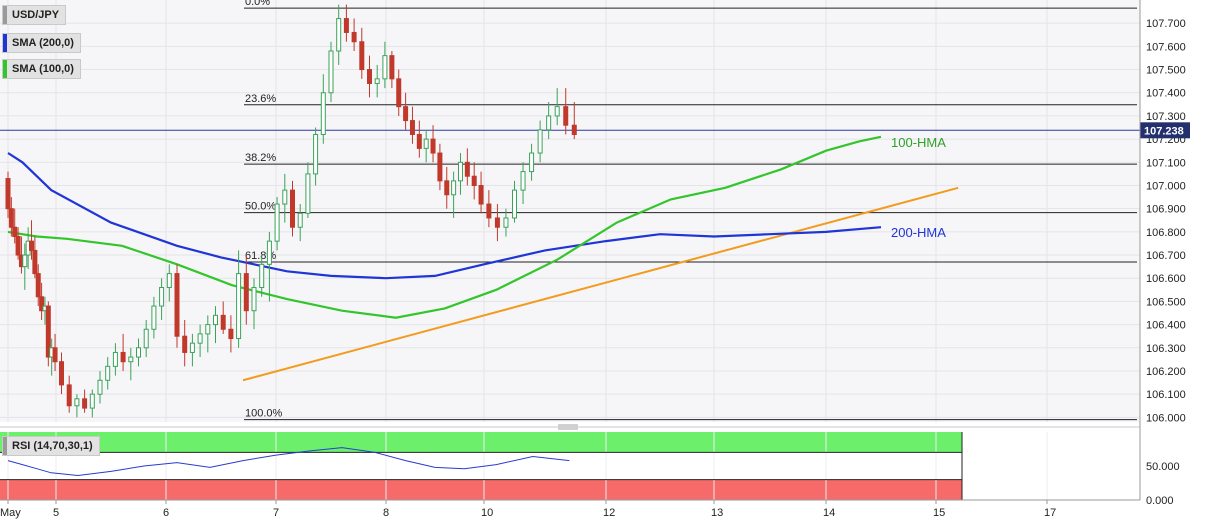  I want to click on x-tick-label: 12, so click(609, 513).